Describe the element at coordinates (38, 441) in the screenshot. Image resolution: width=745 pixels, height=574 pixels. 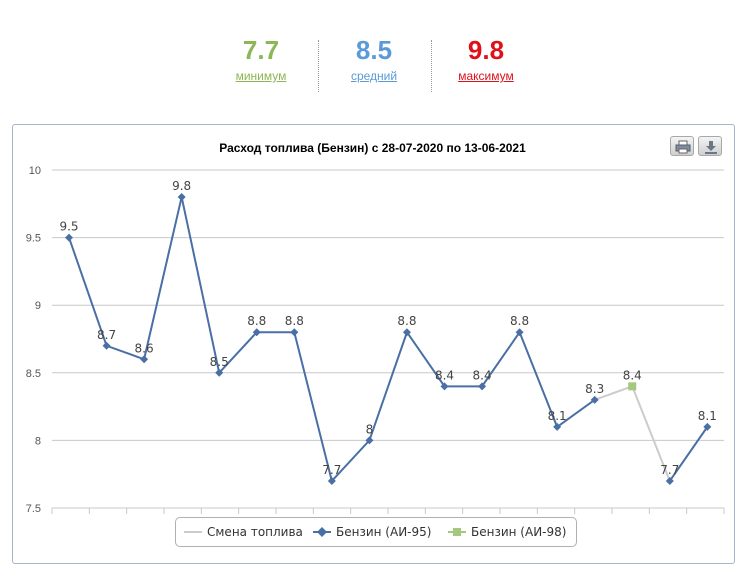
I see `y-tick-label: 8` at that location.